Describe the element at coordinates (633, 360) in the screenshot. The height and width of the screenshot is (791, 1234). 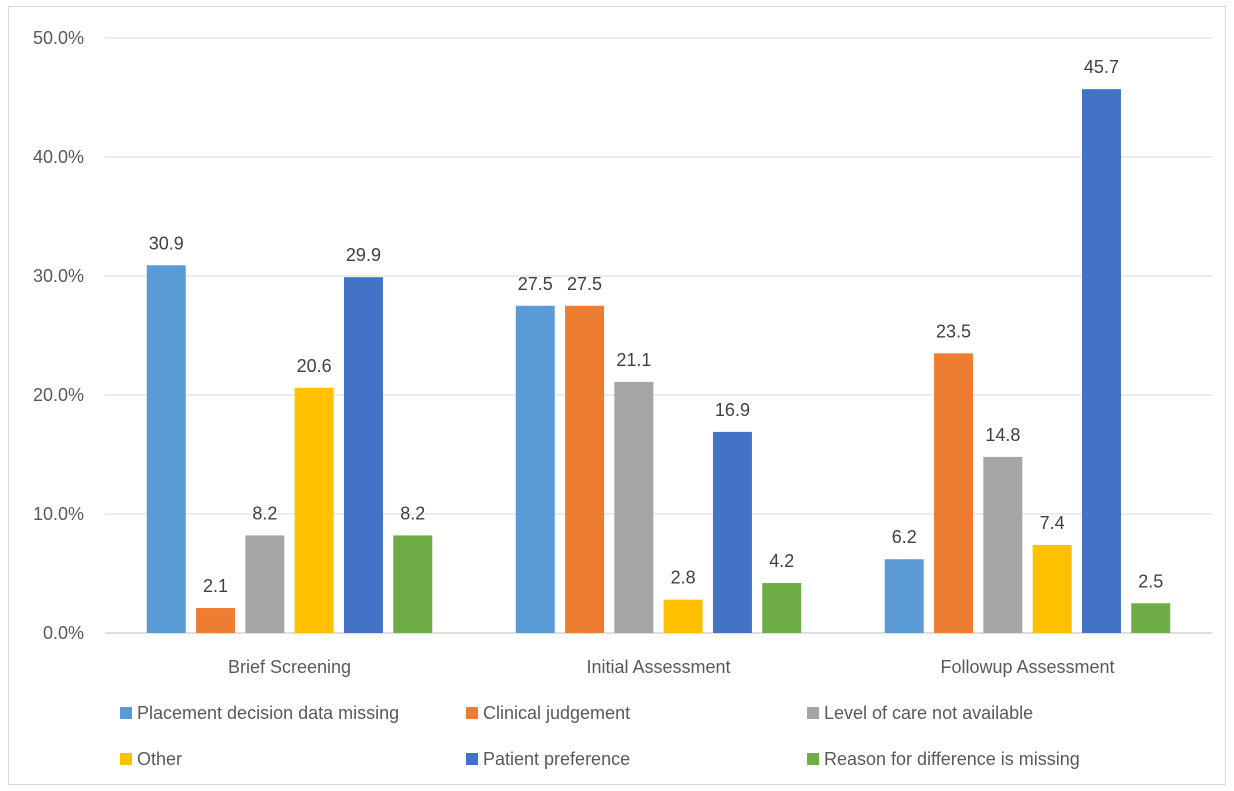
I see `data-label: 21.1` at that location.